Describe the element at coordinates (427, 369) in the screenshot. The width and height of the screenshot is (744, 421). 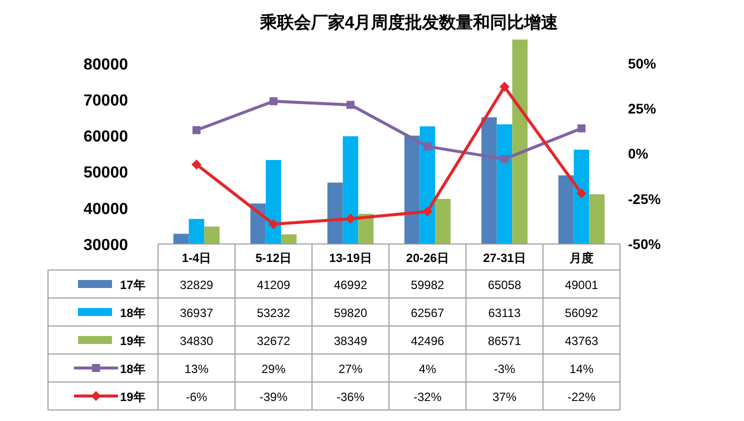
I see `data-label: 4%` at that location.